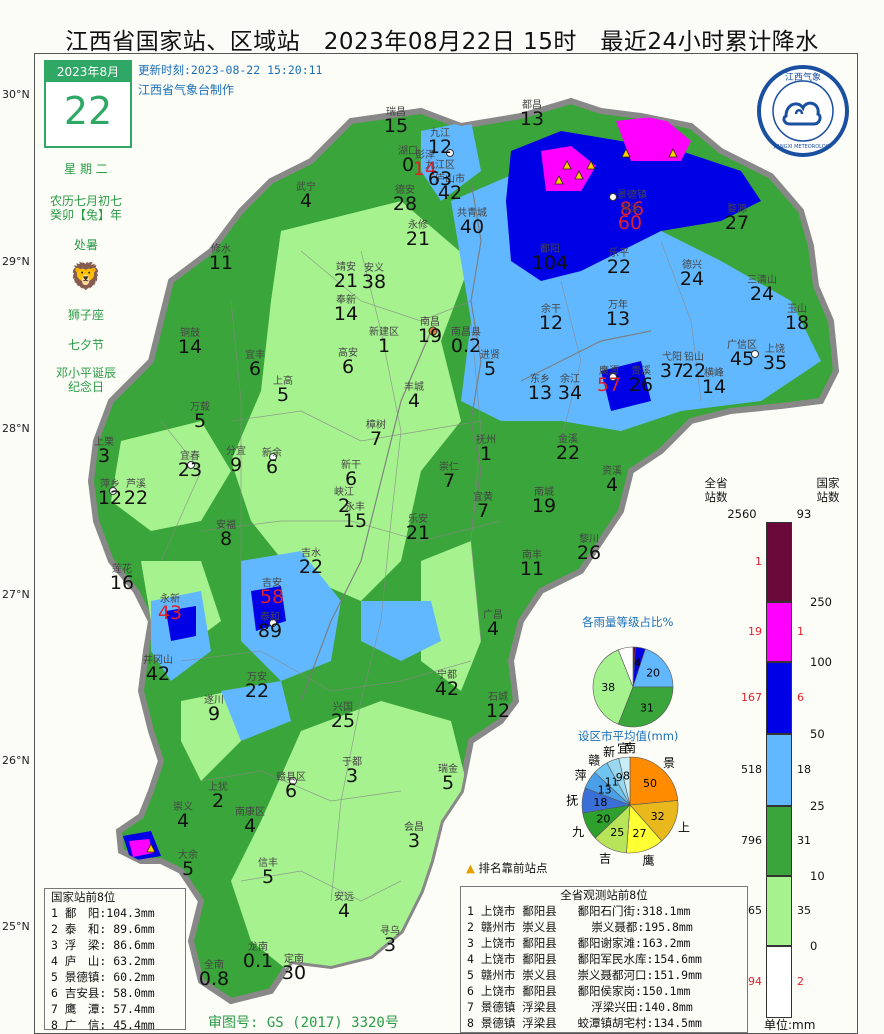 The image size is (884, 1034). Describe the element at coordinates (214, 700) in the screenshot. I see `station-name: 遂川` at that location.